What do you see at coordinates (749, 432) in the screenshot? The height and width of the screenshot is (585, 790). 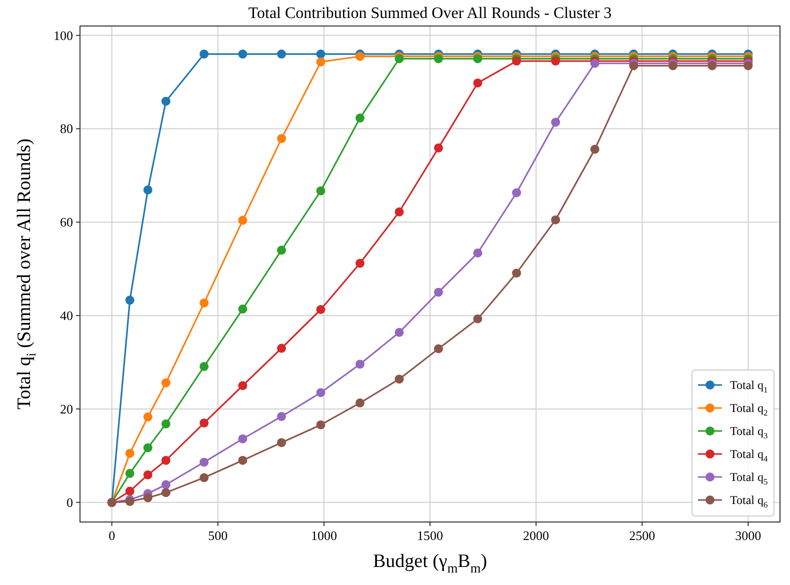 I see `legend-label: Total q$_{3}$` at bounding box center [749, 432].